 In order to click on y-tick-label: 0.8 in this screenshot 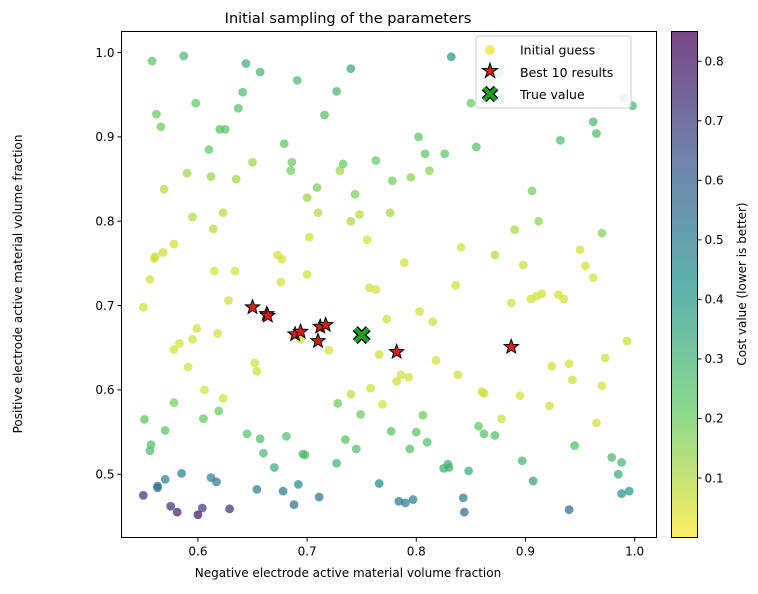, I will do `click(104, 222)`.